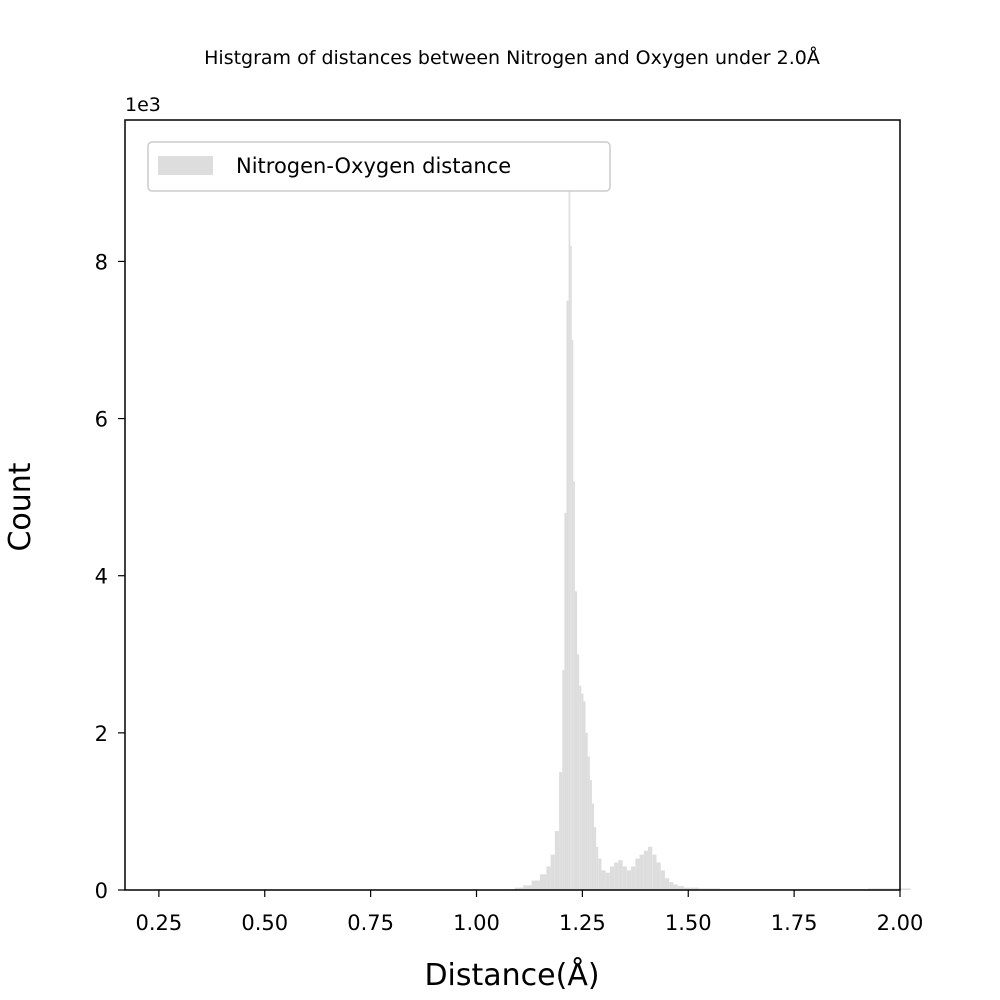  I want to click on y-axis-multiplier: 1e3, so click(143, 105).